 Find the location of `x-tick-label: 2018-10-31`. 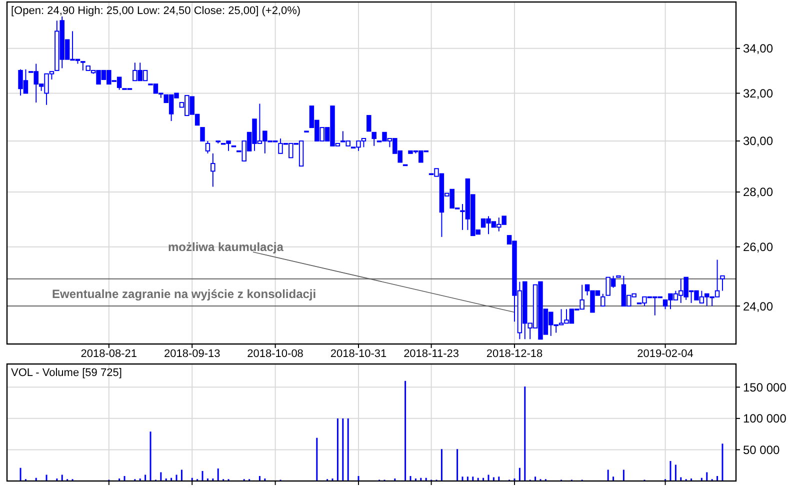

x-tick-label: 2018-10-31 is located at coordinates (358, 354).